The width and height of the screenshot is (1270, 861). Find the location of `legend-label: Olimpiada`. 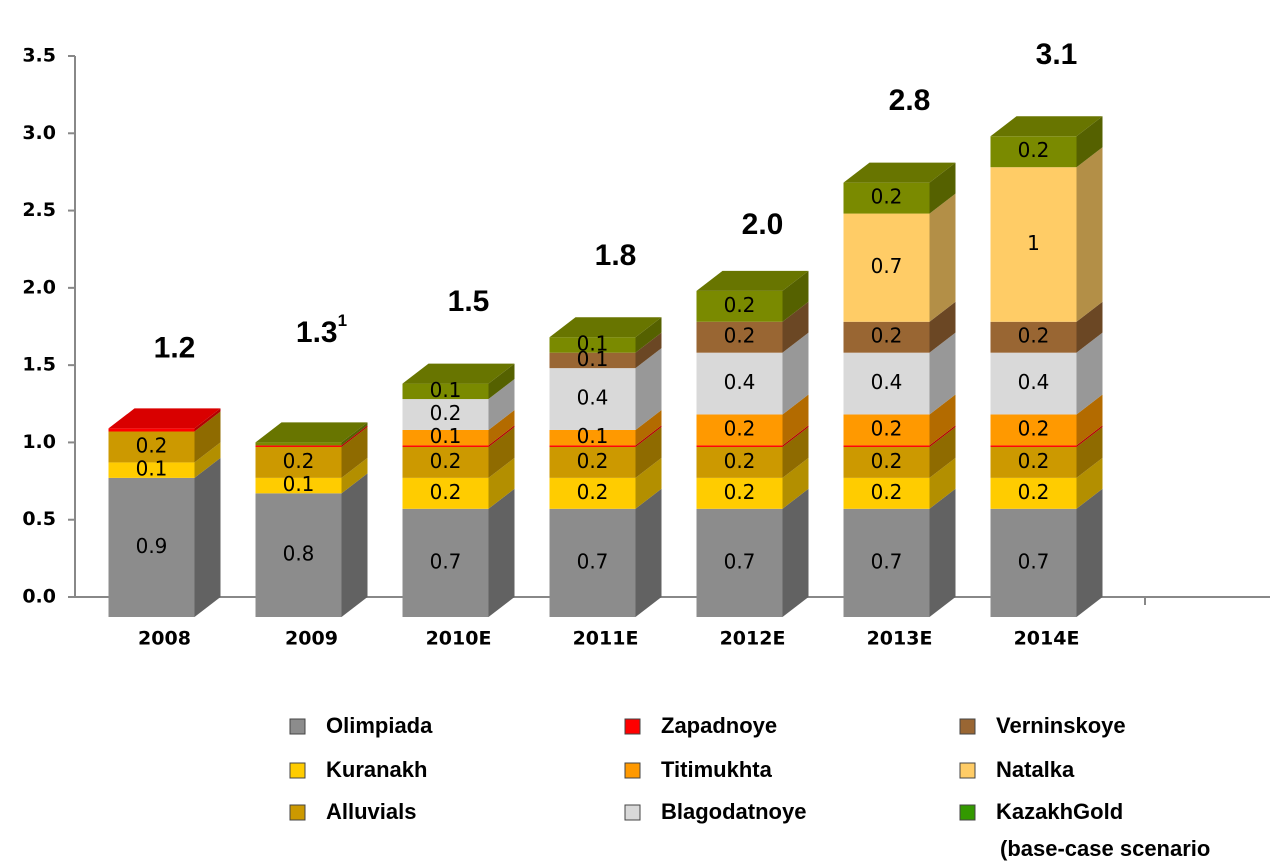

legend-label: Olimpiada is located at coordinates (379, 725).